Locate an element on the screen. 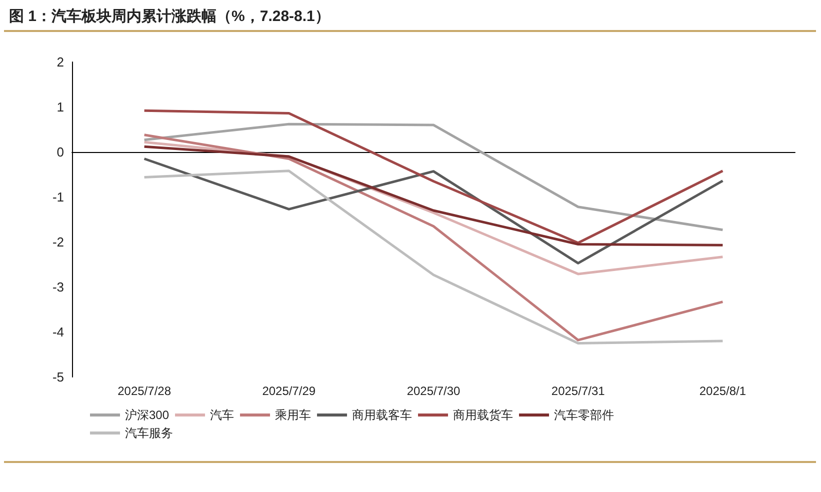 This screenshot has height=492, width=821. y-tick-label: 1 is located at coordinates (60, 107).